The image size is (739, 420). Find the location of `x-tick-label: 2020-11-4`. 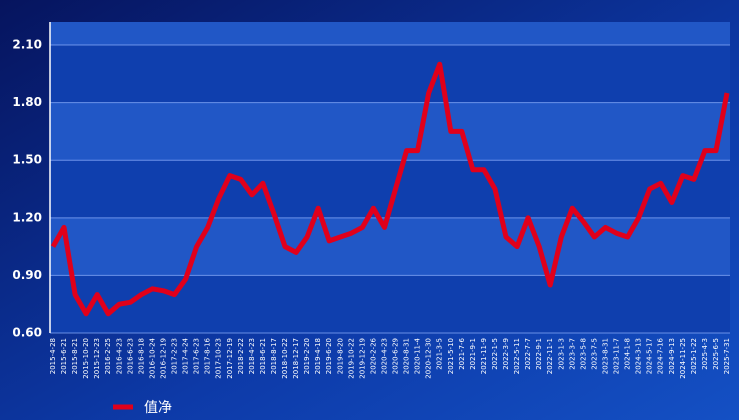

x-tick-label: 2020-11-4 is located at coordinates (418, 355).